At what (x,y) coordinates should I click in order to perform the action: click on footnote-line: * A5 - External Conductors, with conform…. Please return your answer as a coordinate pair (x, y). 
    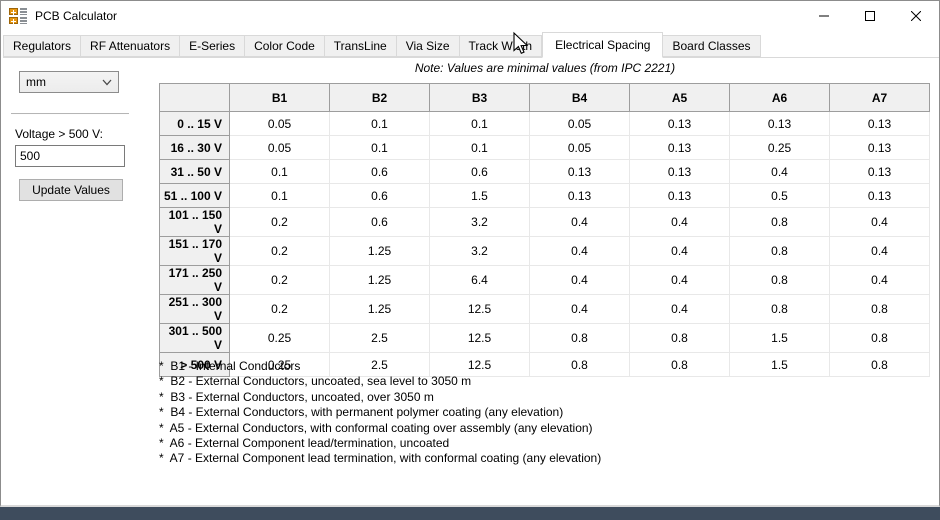
    Looking at the image, I should click on (376, 427).